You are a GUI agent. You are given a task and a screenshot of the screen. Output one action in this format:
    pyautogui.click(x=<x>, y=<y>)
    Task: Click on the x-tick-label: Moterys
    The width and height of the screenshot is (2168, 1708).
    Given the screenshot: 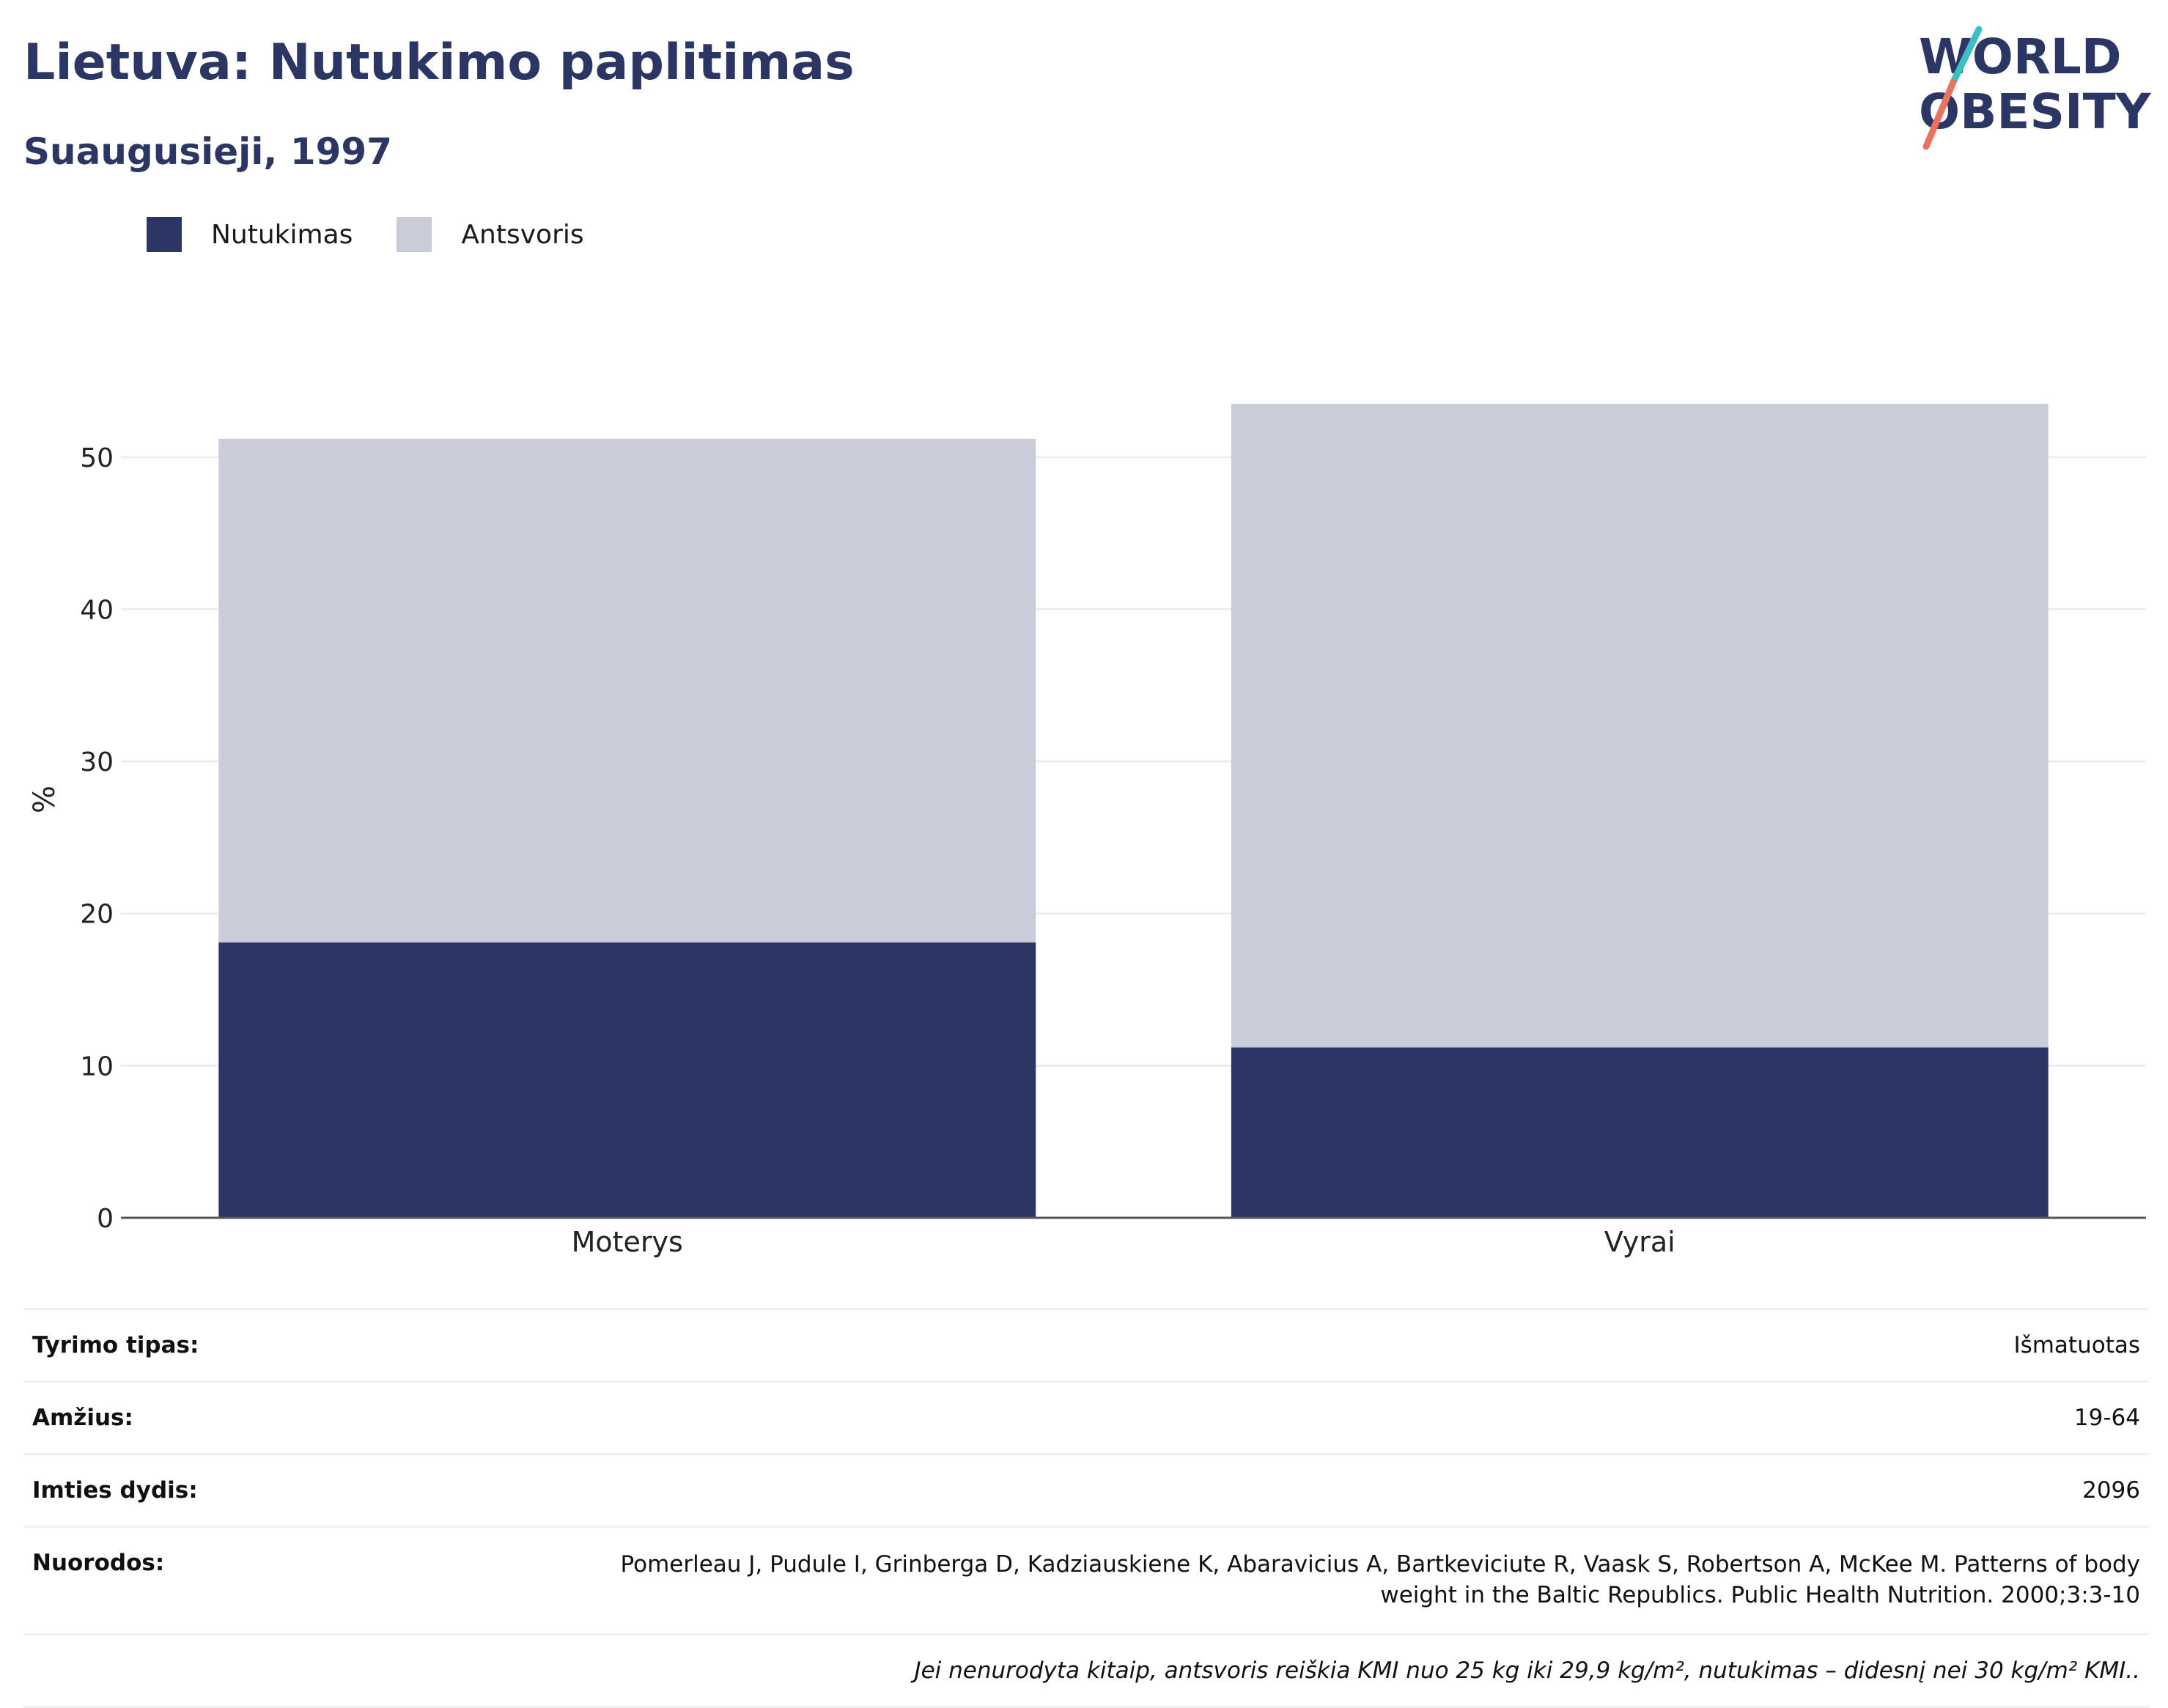 What is the action you would take?
    pyautogui.click(x=627, y=1242)
    